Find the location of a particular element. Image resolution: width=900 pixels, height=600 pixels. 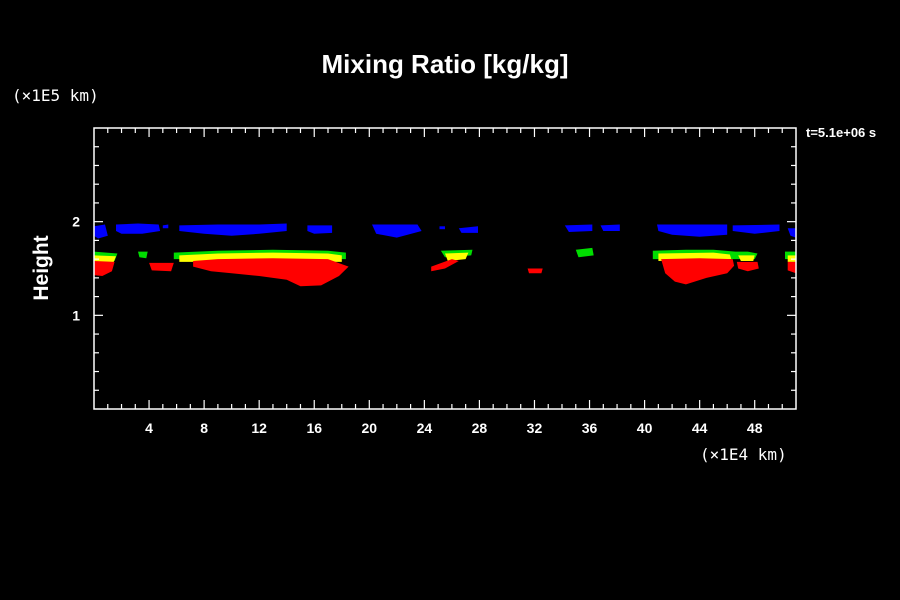

x-unit-label: (×1E4 km) is located at coordinates (743, 454).